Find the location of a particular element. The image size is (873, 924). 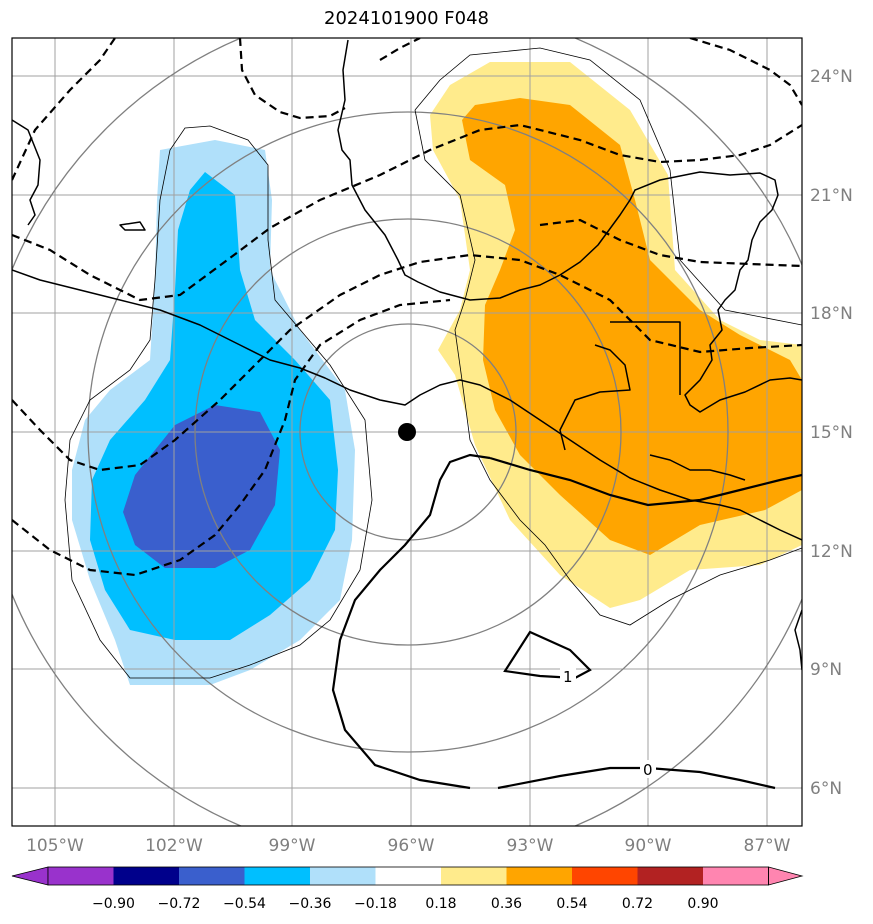

lon-label: 105°W is located at coordinates (55, 846).